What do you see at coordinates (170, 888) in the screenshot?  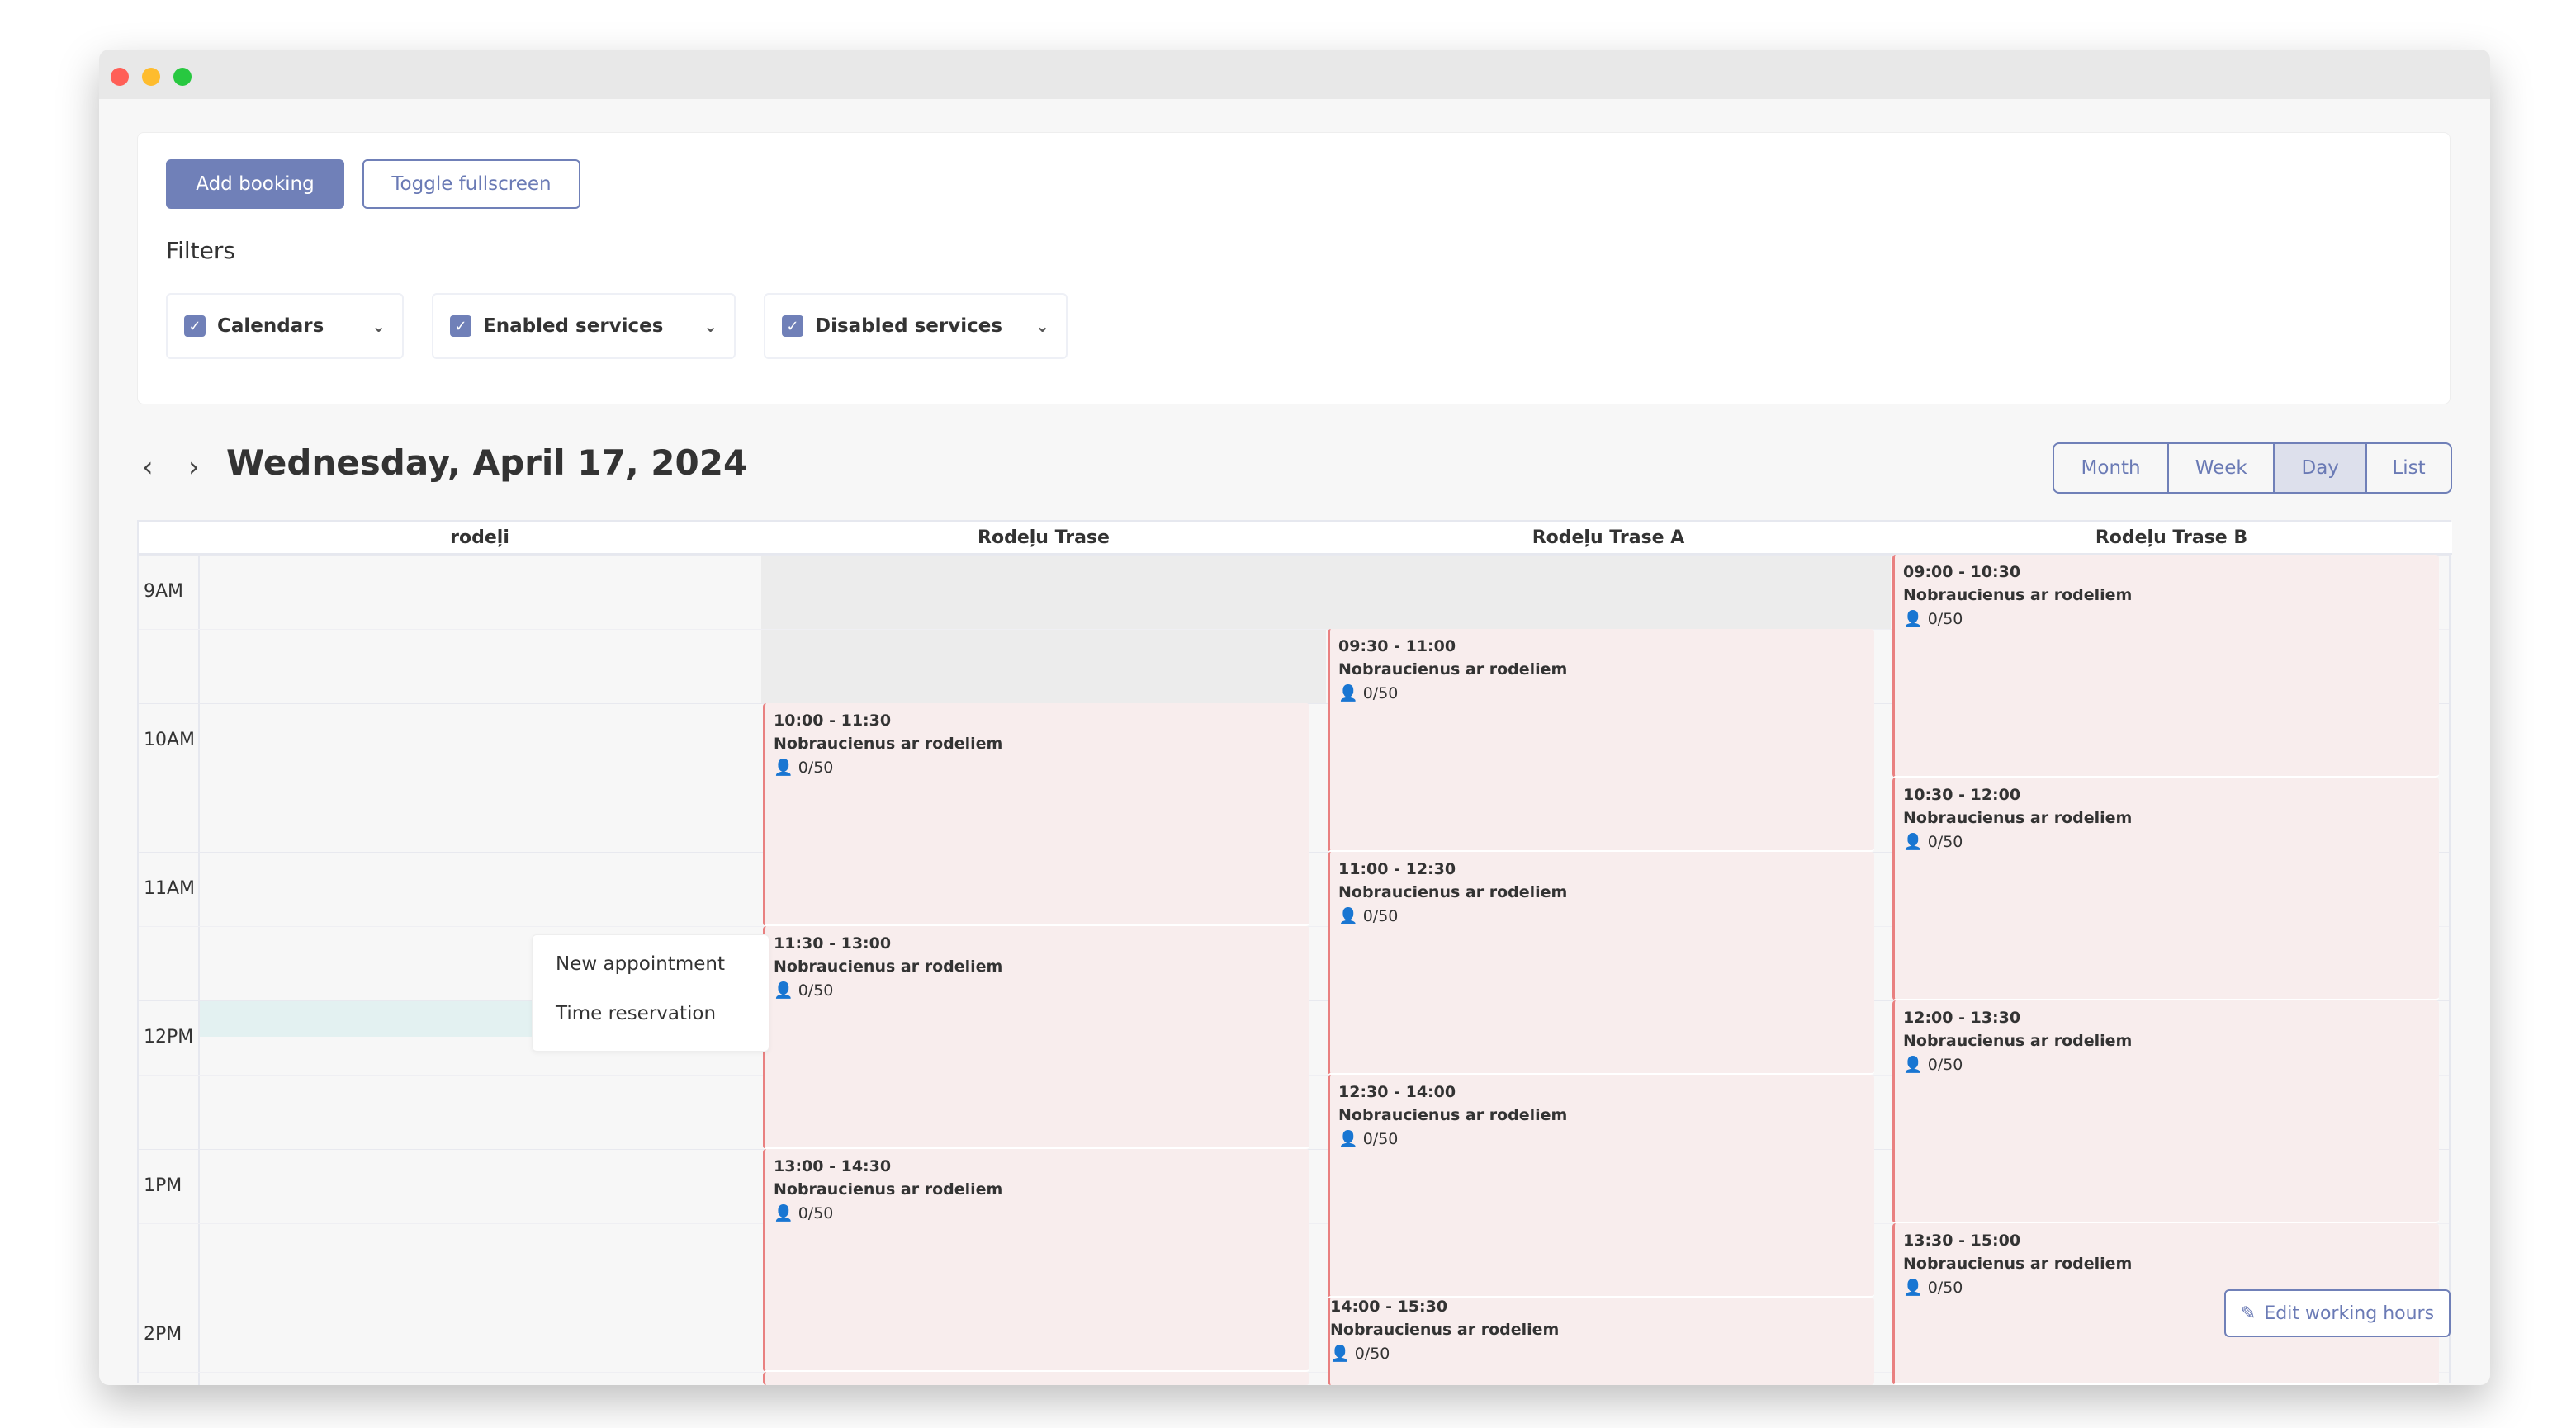 I see `hour-label: 11AM` at bounding box center [170, 888].